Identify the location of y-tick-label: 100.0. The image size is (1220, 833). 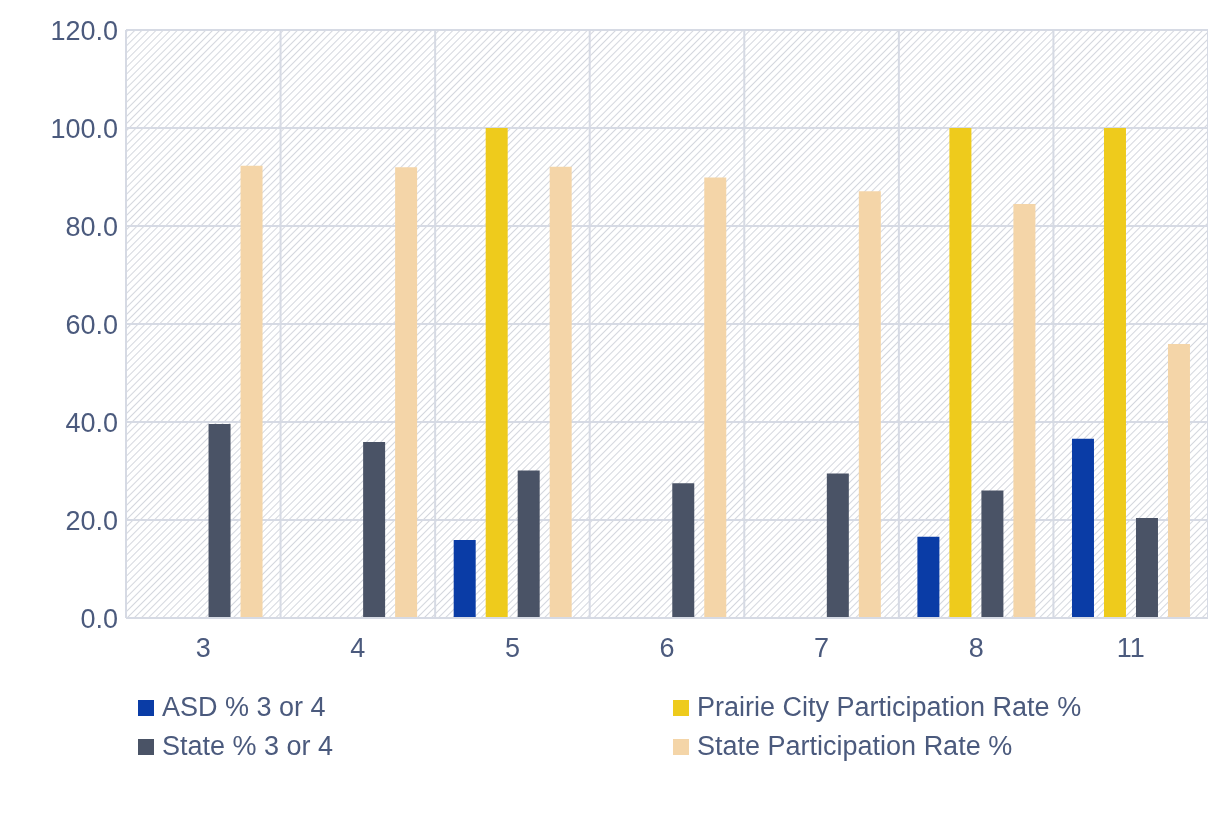
(84, 128).